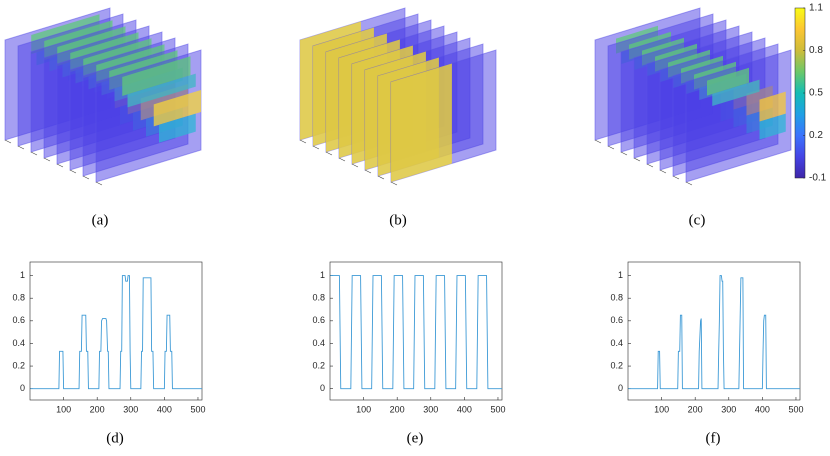  I want to click on caption: (a), so click(100, 220).